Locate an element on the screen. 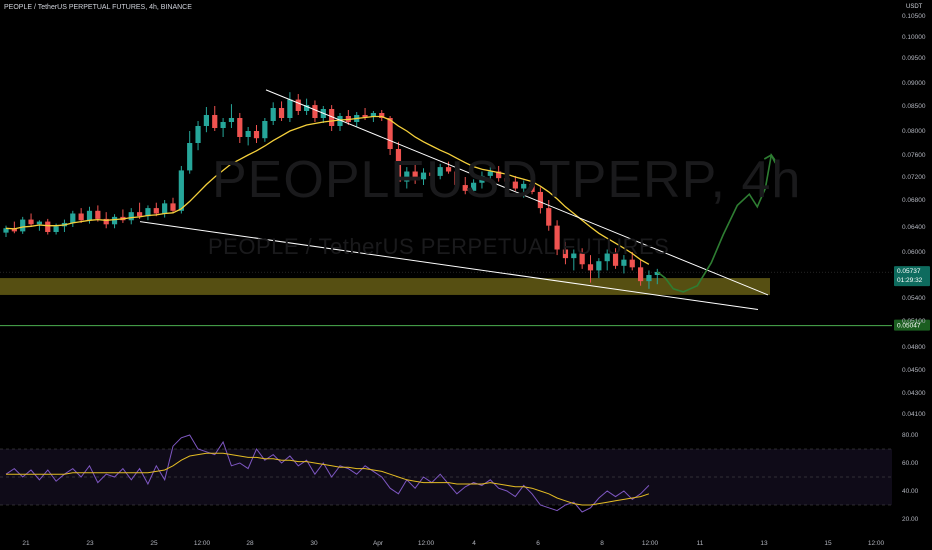  price-tick-label: 0.04300 is located at coordinates (914, 393).